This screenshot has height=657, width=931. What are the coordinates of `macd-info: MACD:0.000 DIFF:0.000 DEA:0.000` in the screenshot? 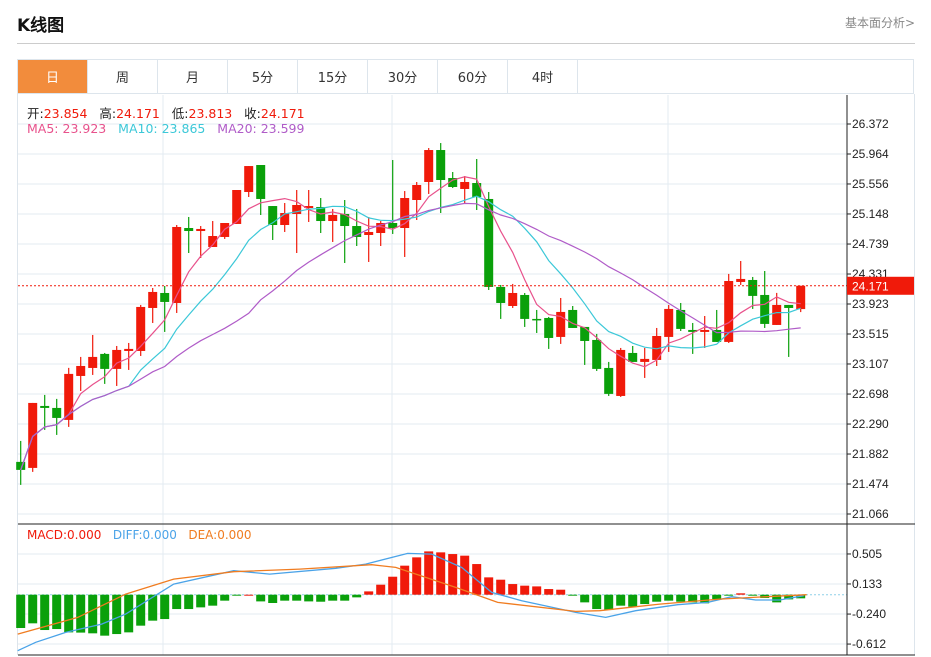 It's located at (139, 535).